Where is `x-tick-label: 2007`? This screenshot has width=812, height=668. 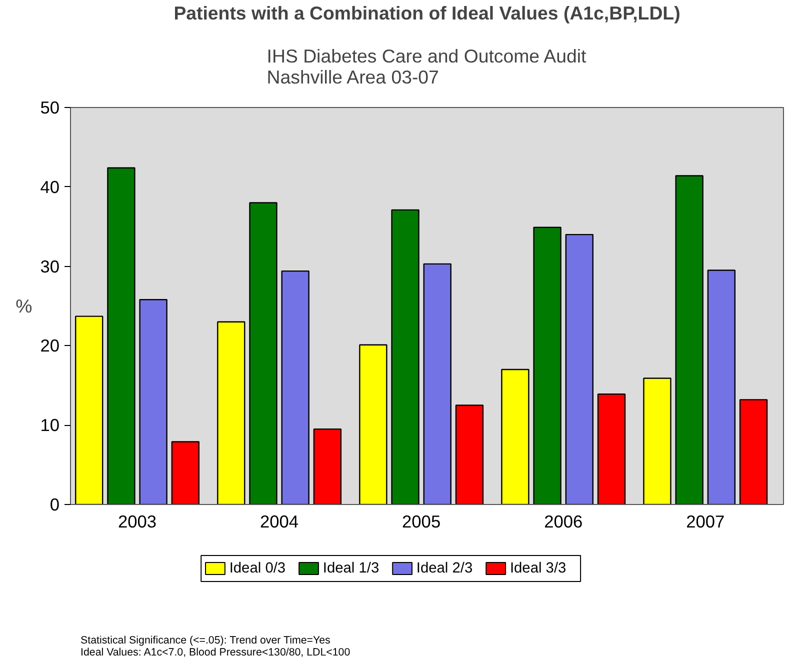 x-tick-label: 2007 is located at coordinates (705, 522).